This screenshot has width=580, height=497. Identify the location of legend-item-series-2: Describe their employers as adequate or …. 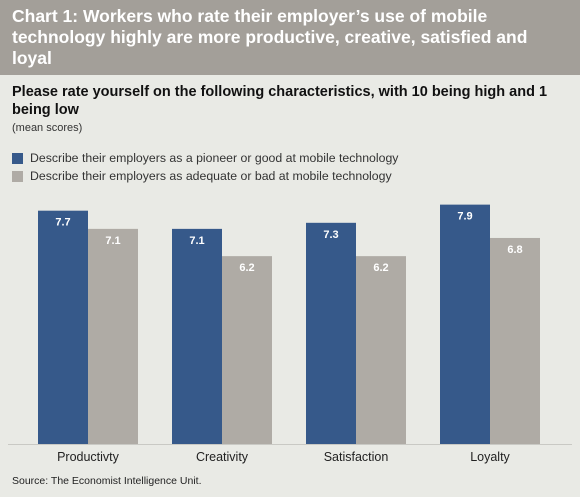
(202, 176).